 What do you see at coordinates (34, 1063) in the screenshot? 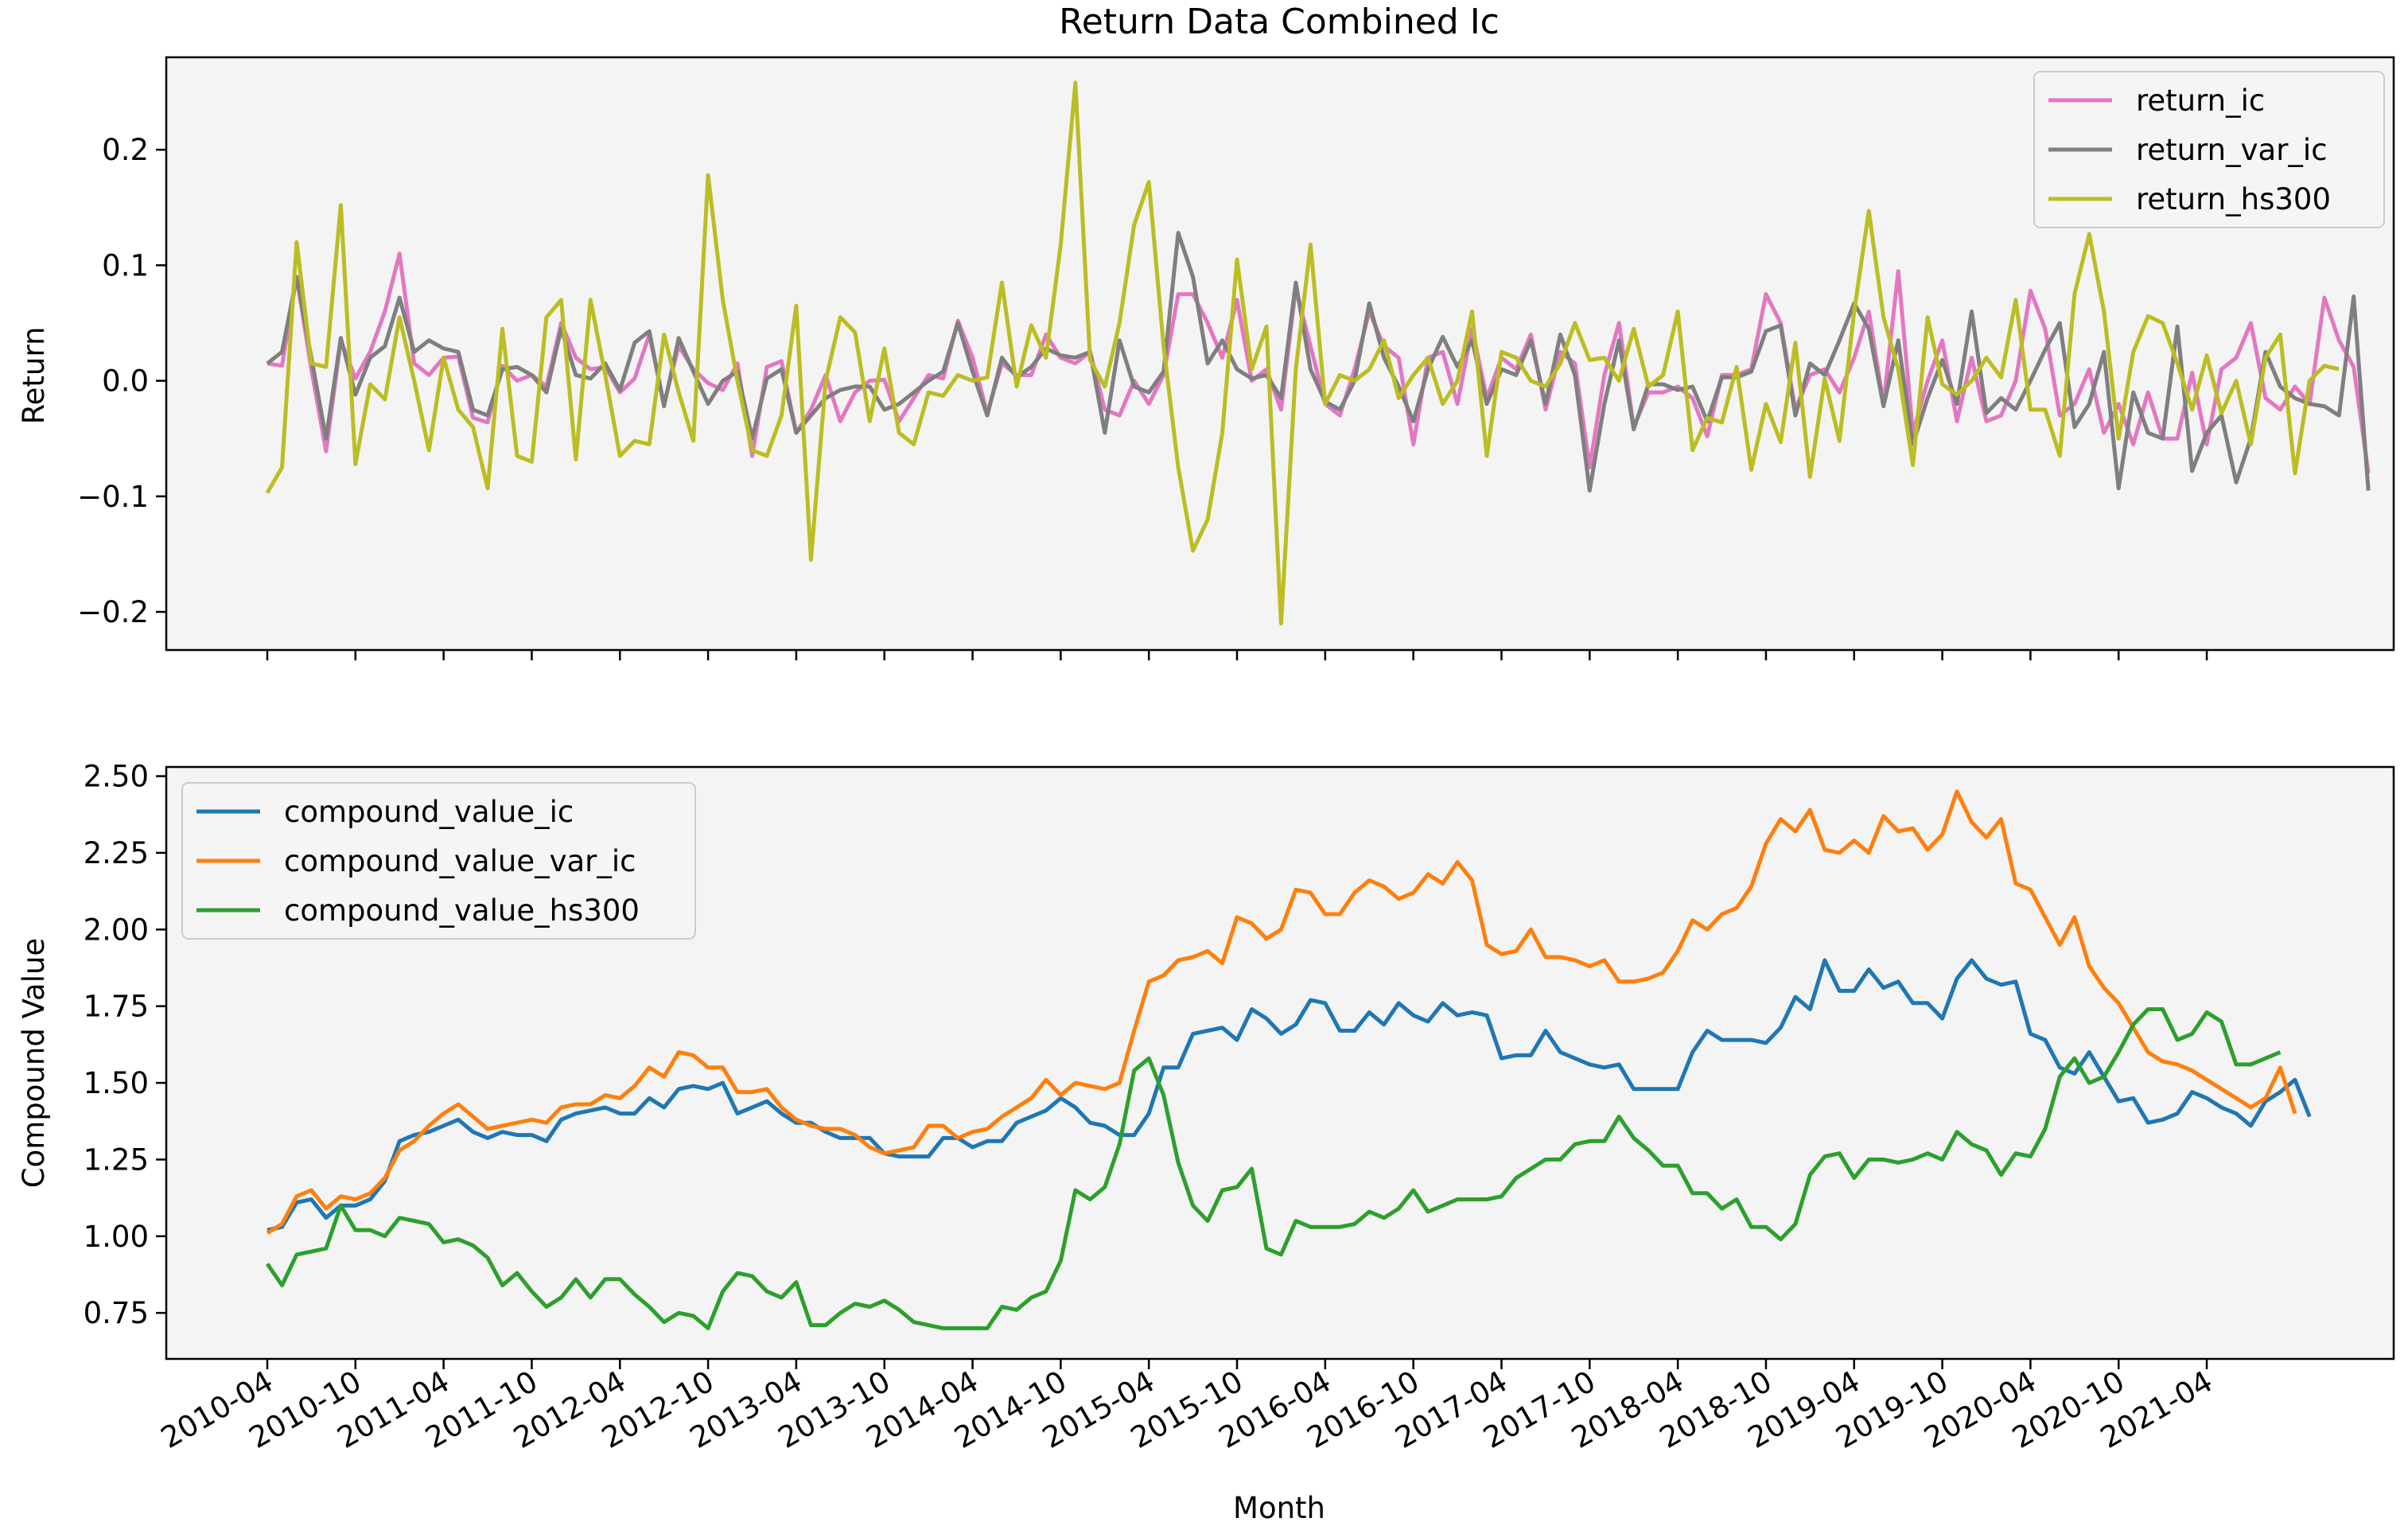
I see `y-axis-label-compound-value: Compound Value` at bounding box center [34, 1063].